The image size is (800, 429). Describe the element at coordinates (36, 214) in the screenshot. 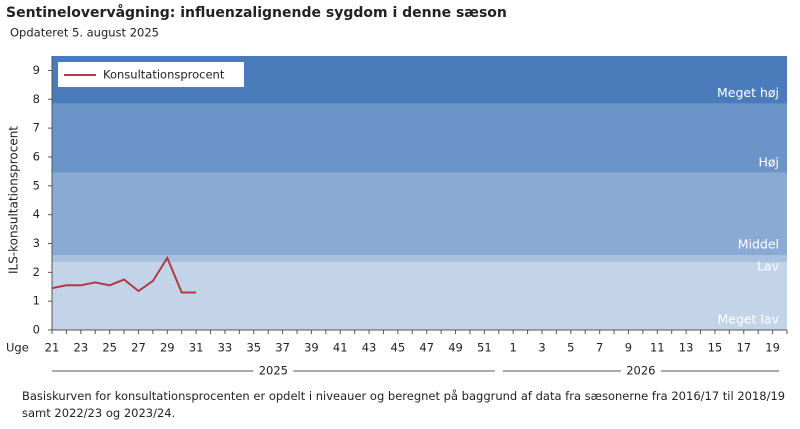

I see `y-tick-label: 4` at that location.